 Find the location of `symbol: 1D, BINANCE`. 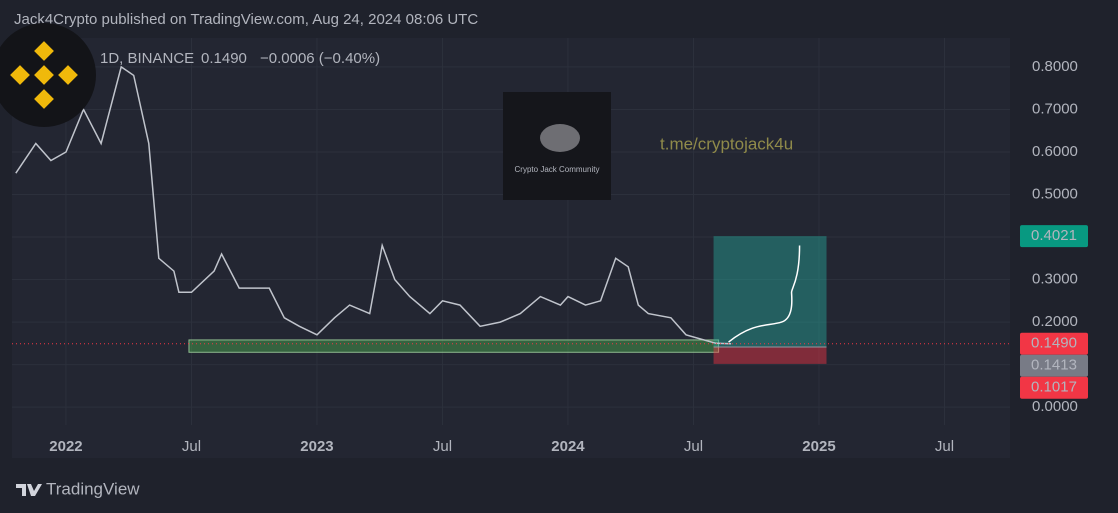

symbol: 1D, BINANCE is located at coordinates (147, 58).